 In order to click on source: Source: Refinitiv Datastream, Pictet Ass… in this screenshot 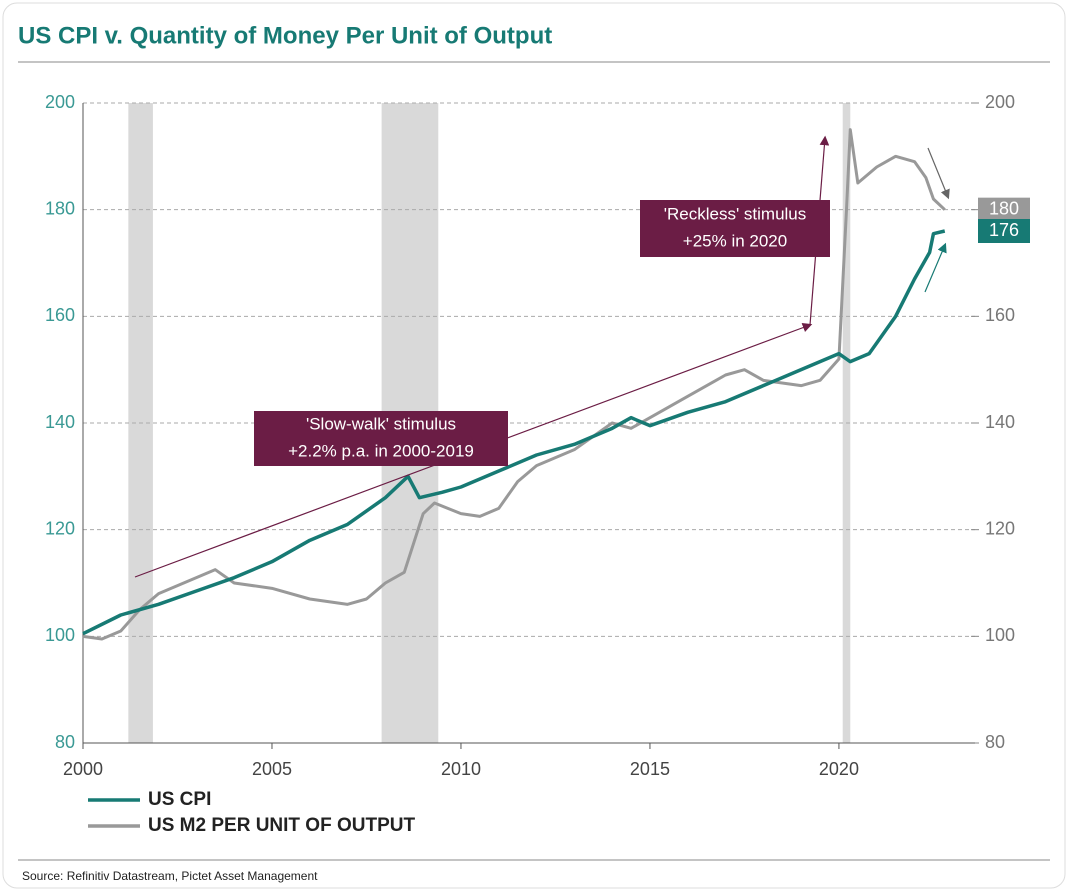, I will do `click(170, 876)`.